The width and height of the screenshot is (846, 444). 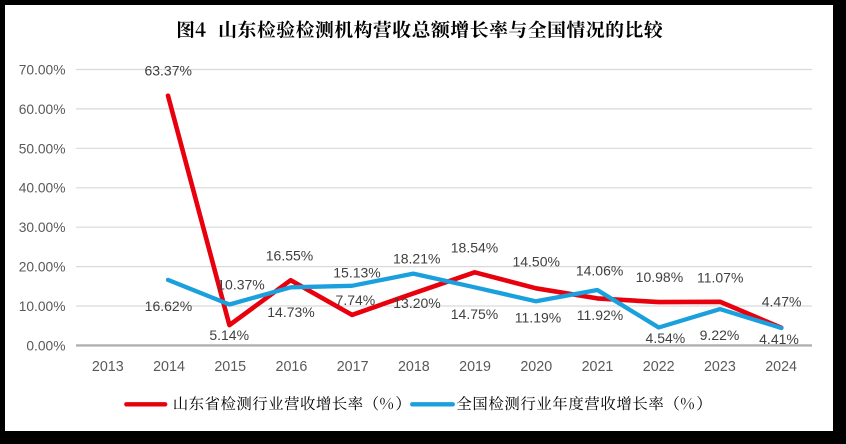 I want to click on svg-text: 50.00%, so click(x=42, y=148).